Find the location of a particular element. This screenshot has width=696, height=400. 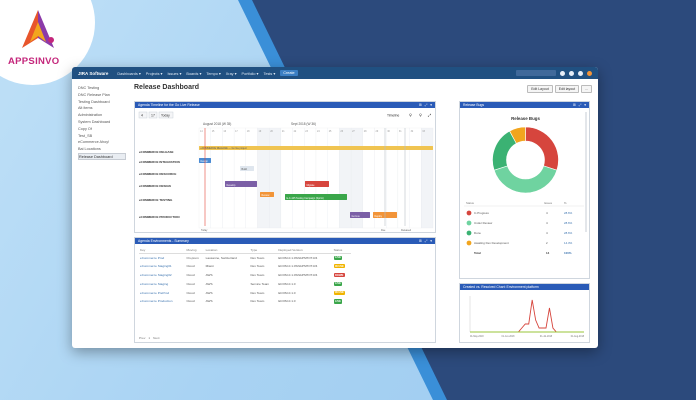

table-cell: Service Team is located at coordinates (260, 283).